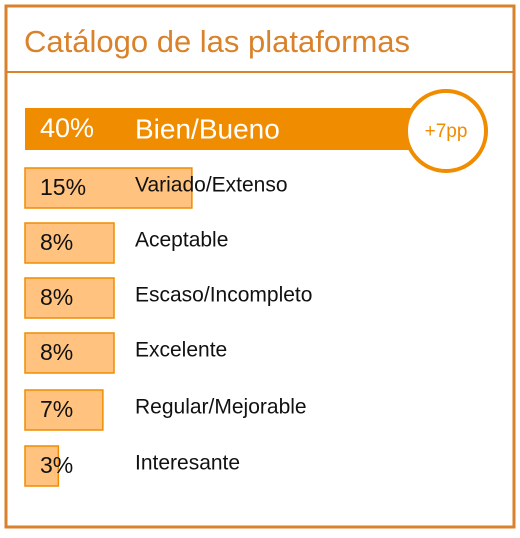  Describe the element at coordinates (67, 128) in the screenshot. I see `value-label: 40%` at that location.